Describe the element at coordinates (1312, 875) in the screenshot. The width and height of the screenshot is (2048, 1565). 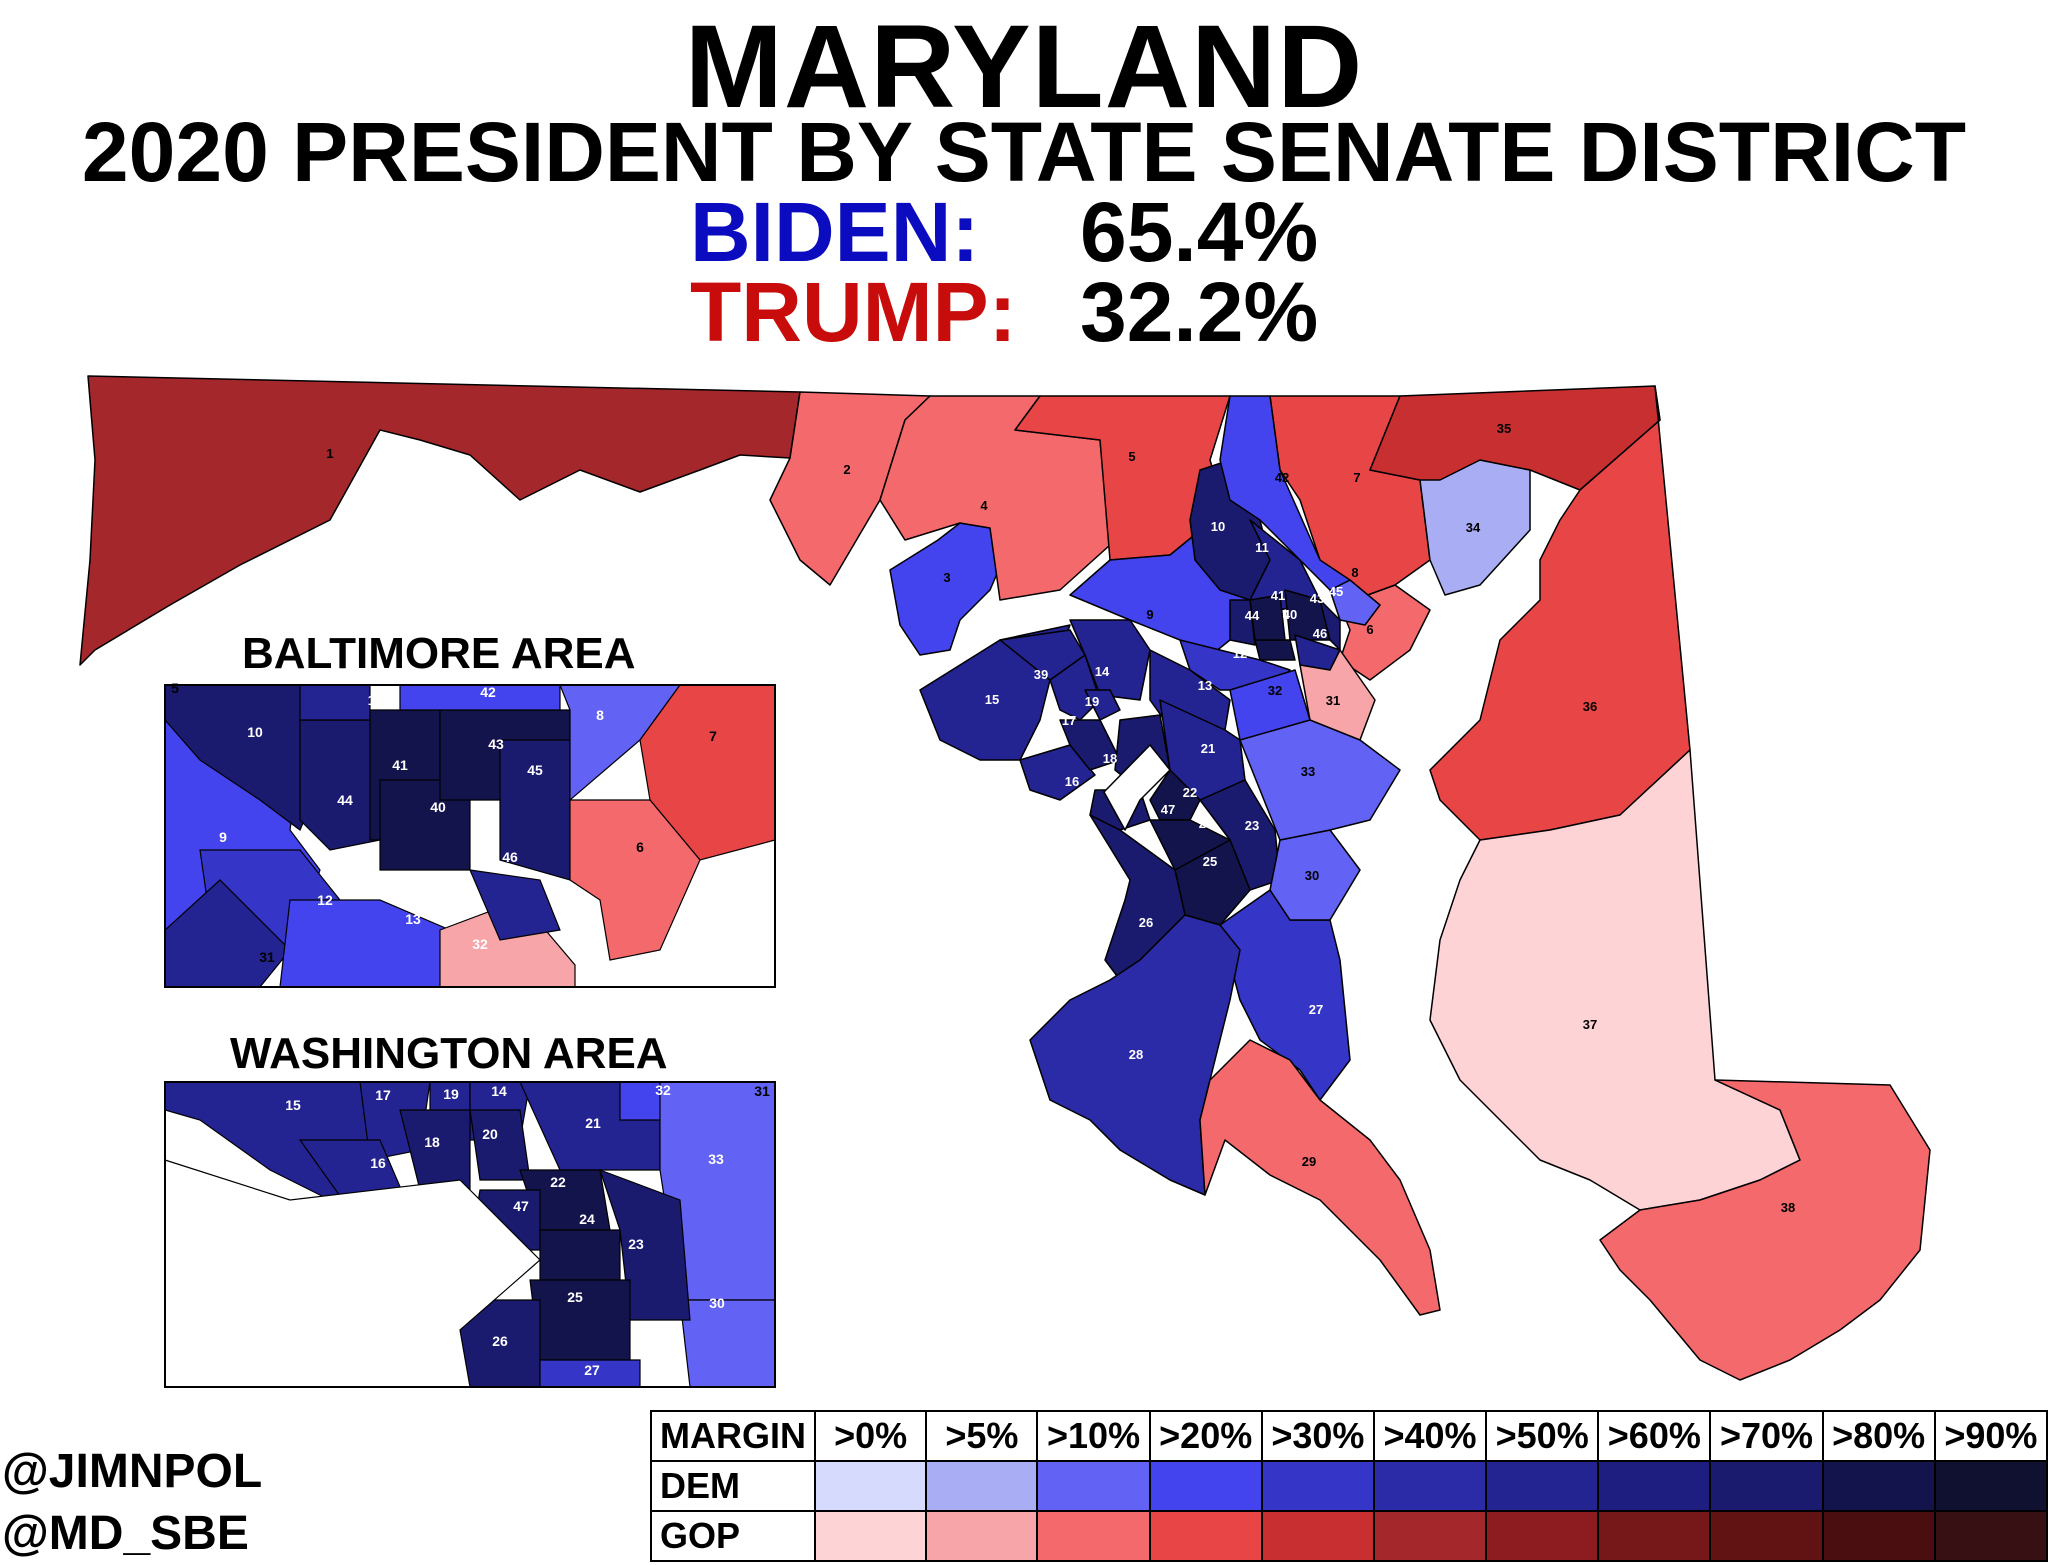
I see `district-label-30: 30` at that location.